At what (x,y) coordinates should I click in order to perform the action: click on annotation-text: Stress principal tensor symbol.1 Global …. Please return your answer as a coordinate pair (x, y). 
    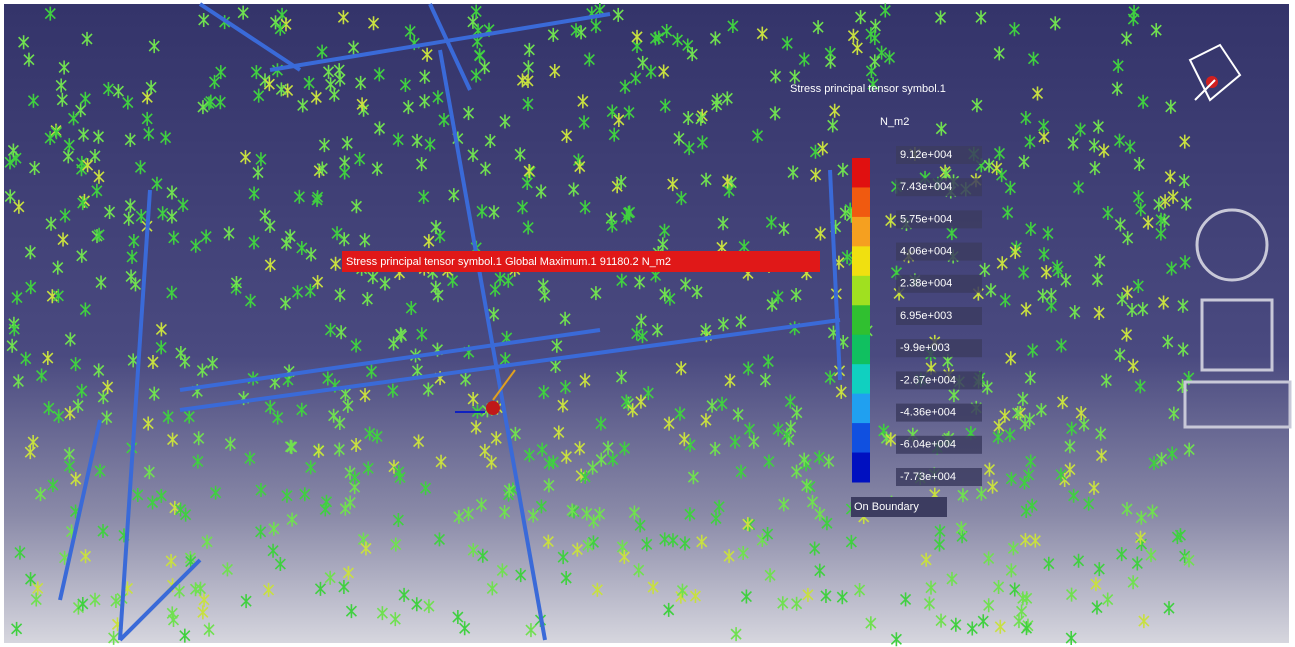
    Looking at the image, I should click on (508, 262).